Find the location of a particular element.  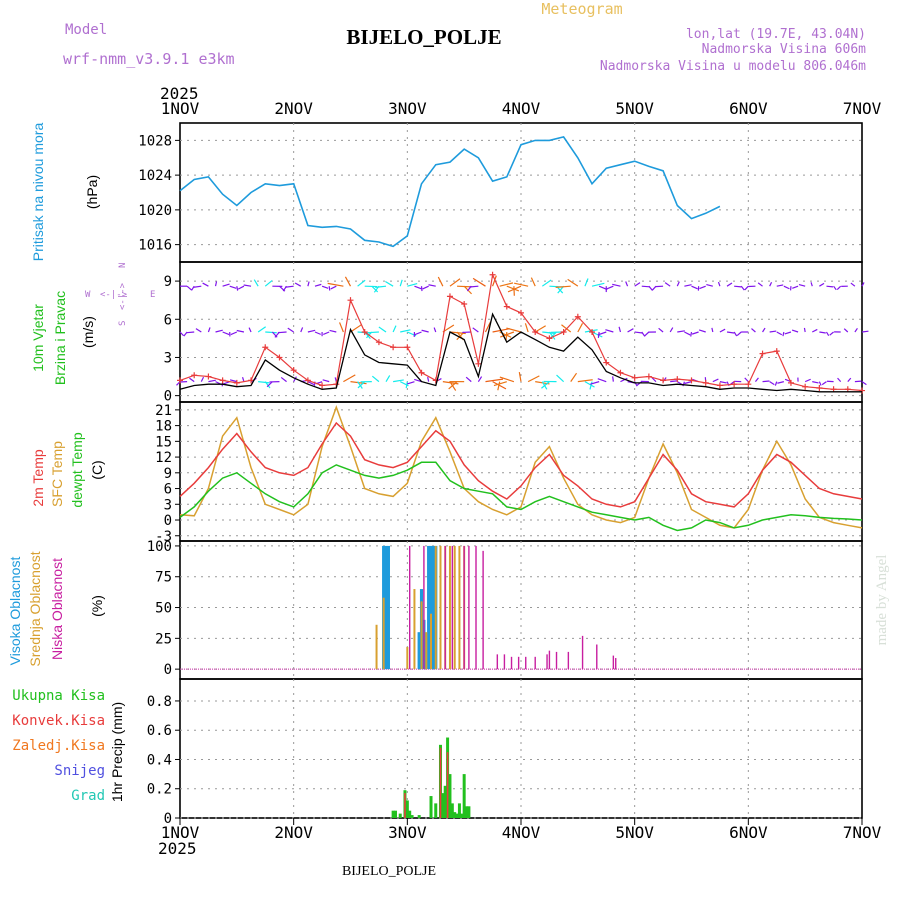

tsfc-line is located at coordinates (521, 466).